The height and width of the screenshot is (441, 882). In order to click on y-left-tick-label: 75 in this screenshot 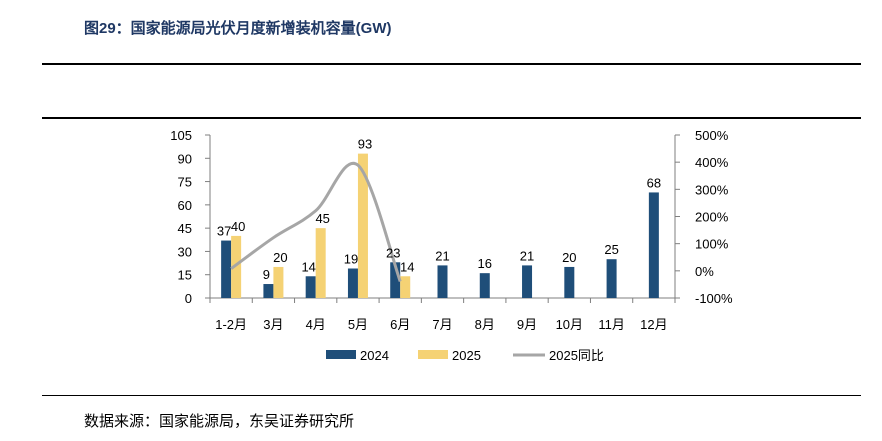, I will do `click(185, 182)`.